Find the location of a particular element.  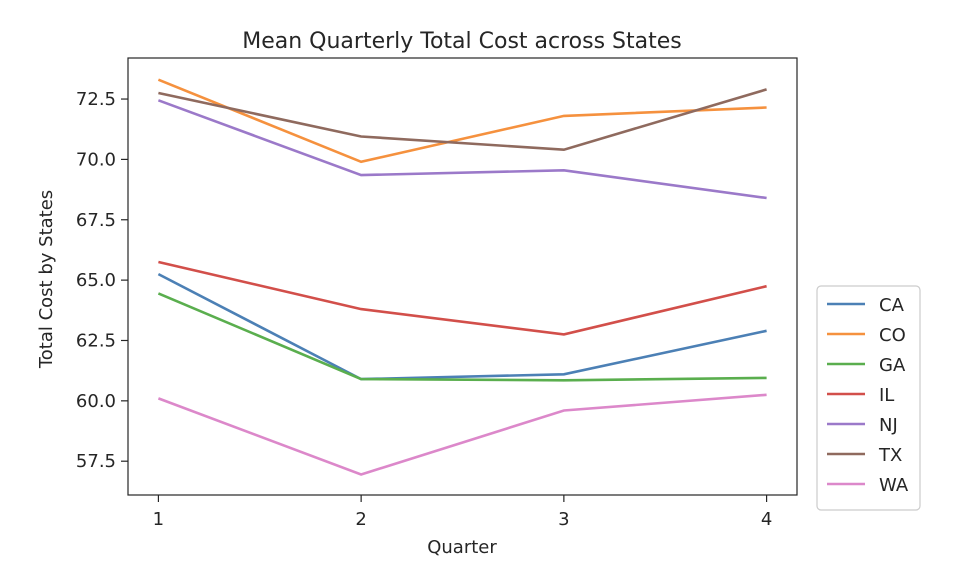

series-line-ga is located at coordinates (462, 337).